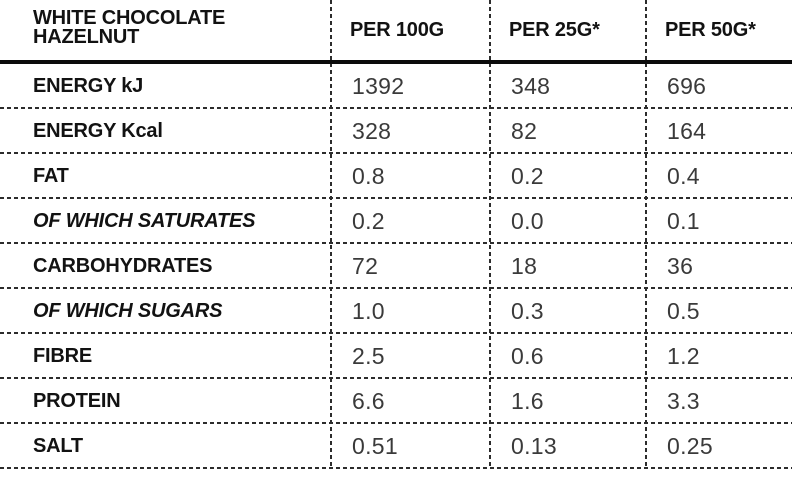 The height and width of the screenshot is (489, 792). What do you see at coordinates (365, 266) in the screenshot?
I see `row-value: 72` at bounding box center [365, 266].